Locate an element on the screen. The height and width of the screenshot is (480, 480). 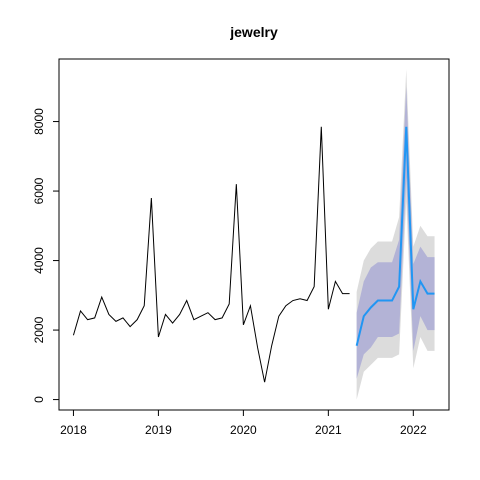
chart-title: jewelry is located at coordinates (253, 32).